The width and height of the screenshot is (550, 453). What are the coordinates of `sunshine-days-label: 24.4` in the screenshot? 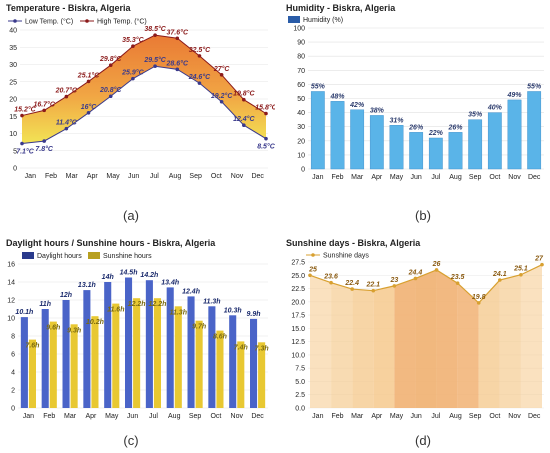 It's located at (415, 272).